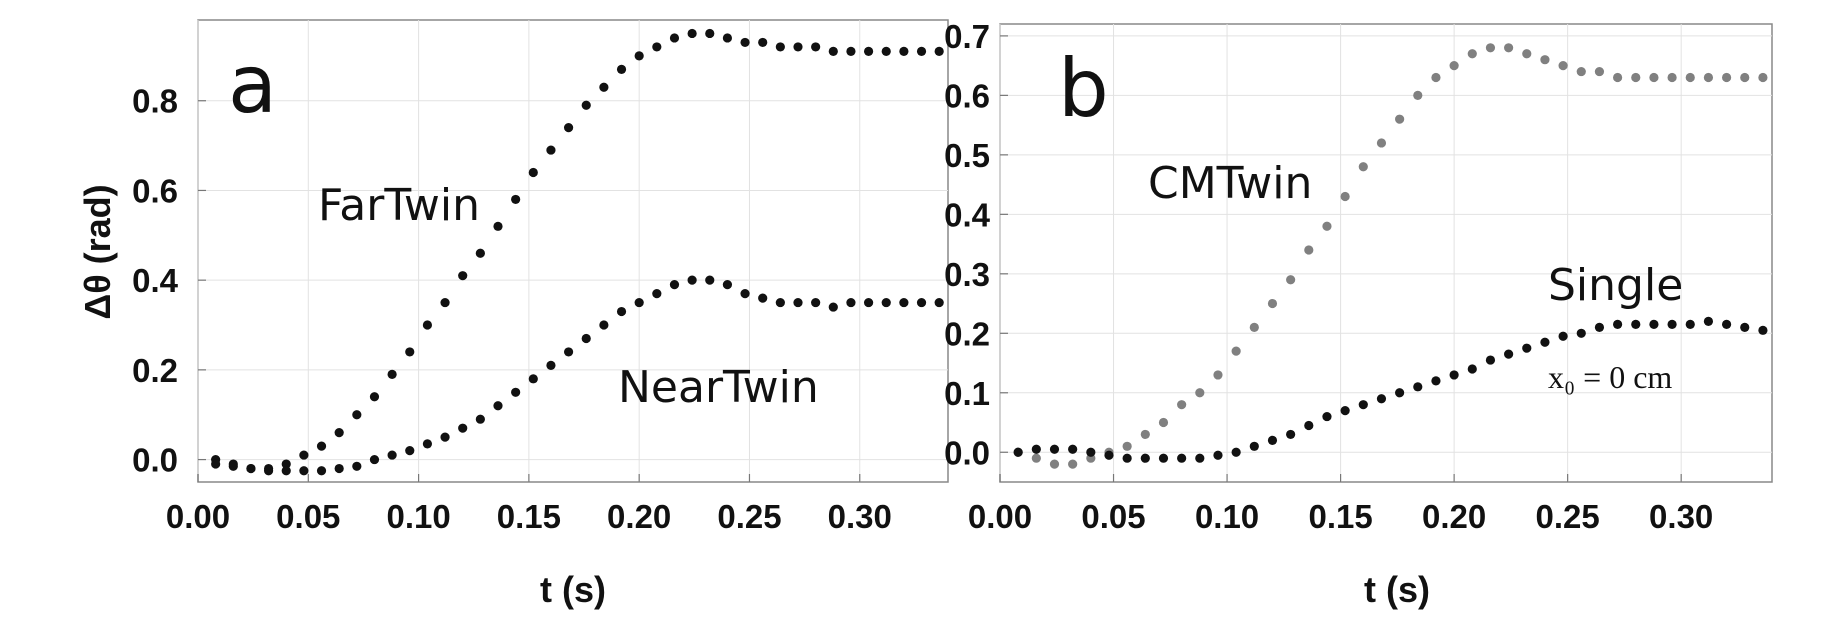 This screenshot has width=1824, height=624. I want to click on a-x-tick-label: 0.00, so click(198, 516).